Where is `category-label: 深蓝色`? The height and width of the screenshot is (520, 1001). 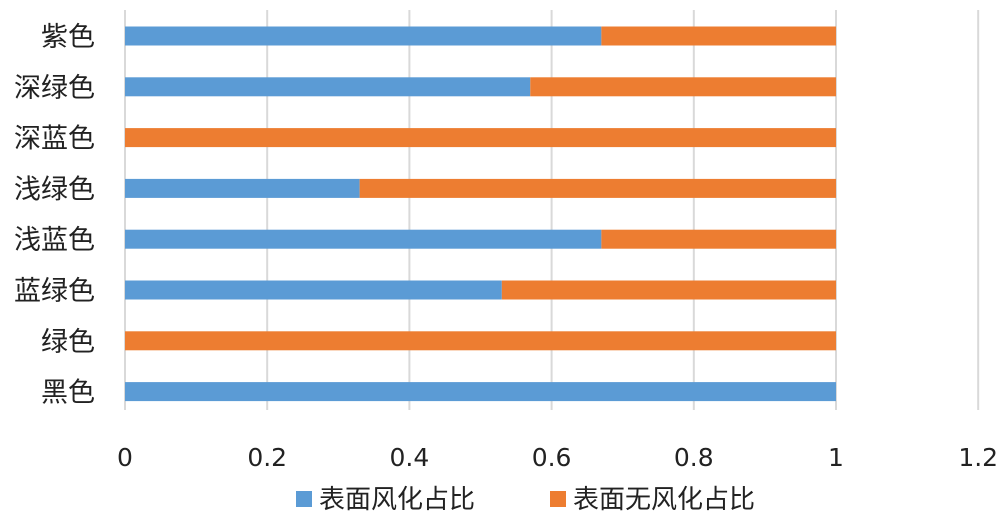
category-label: 深蓝色 is located at coordinates (54, 139).